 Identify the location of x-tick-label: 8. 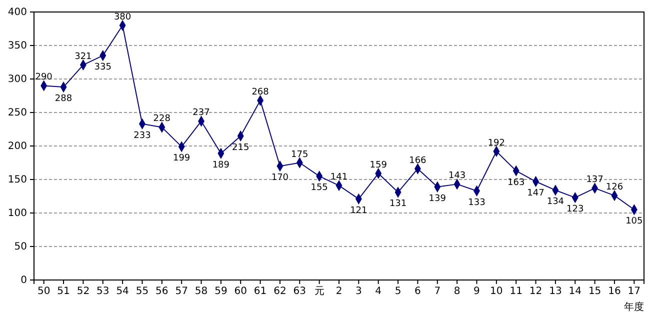
(457, 292).